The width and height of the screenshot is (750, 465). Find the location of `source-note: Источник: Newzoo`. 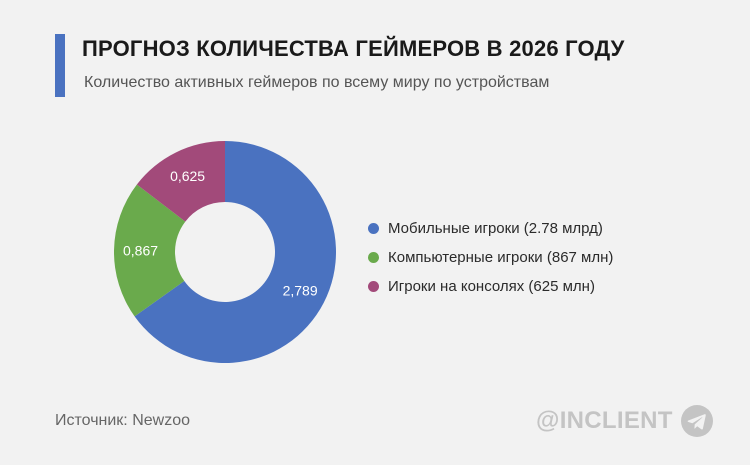

source-note: Источник: Newzoo is located at coordinates (122, 420).